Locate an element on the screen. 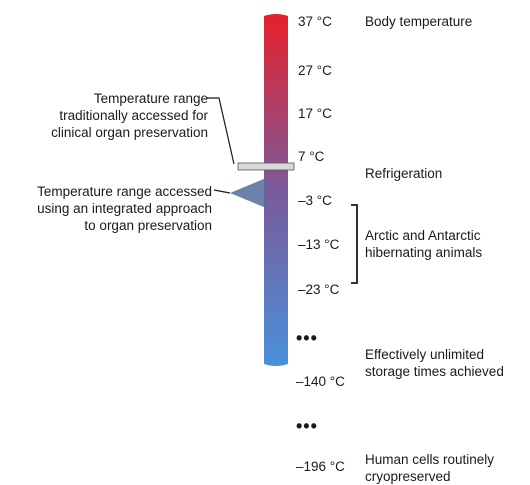 This screenshot has height=485, width=530. integrated-range-label-line: Temperature range accessed is located at coordinates (124, 191).